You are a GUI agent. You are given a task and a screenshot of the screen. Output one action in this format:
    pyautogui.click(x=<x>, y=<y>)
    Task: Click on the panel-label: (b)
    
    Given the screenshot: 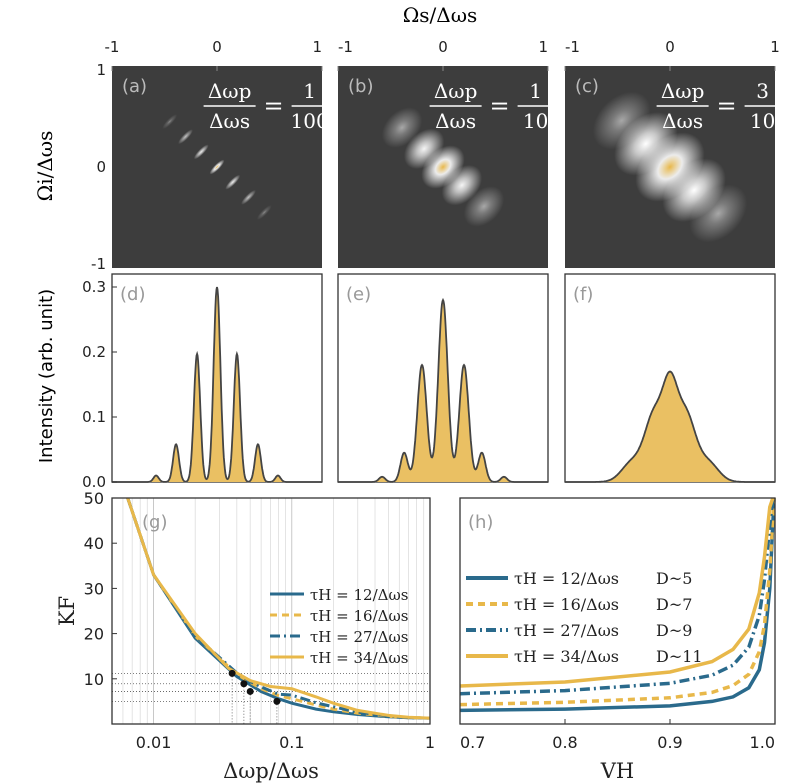 What is the action you would take?
    pyautogui.click(x=360, y=86)
    